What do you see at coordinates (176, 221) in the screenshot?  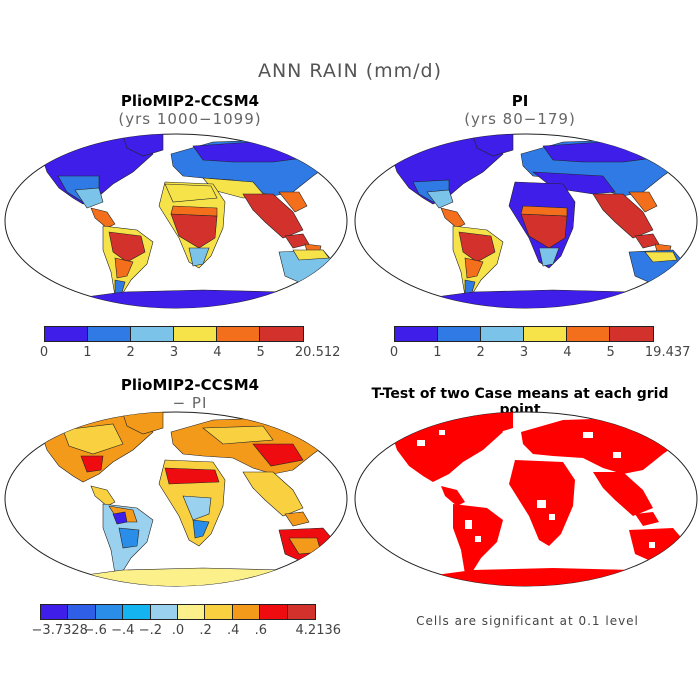 I see `map-pliomip2-rain` at bounding box center [176, 221].